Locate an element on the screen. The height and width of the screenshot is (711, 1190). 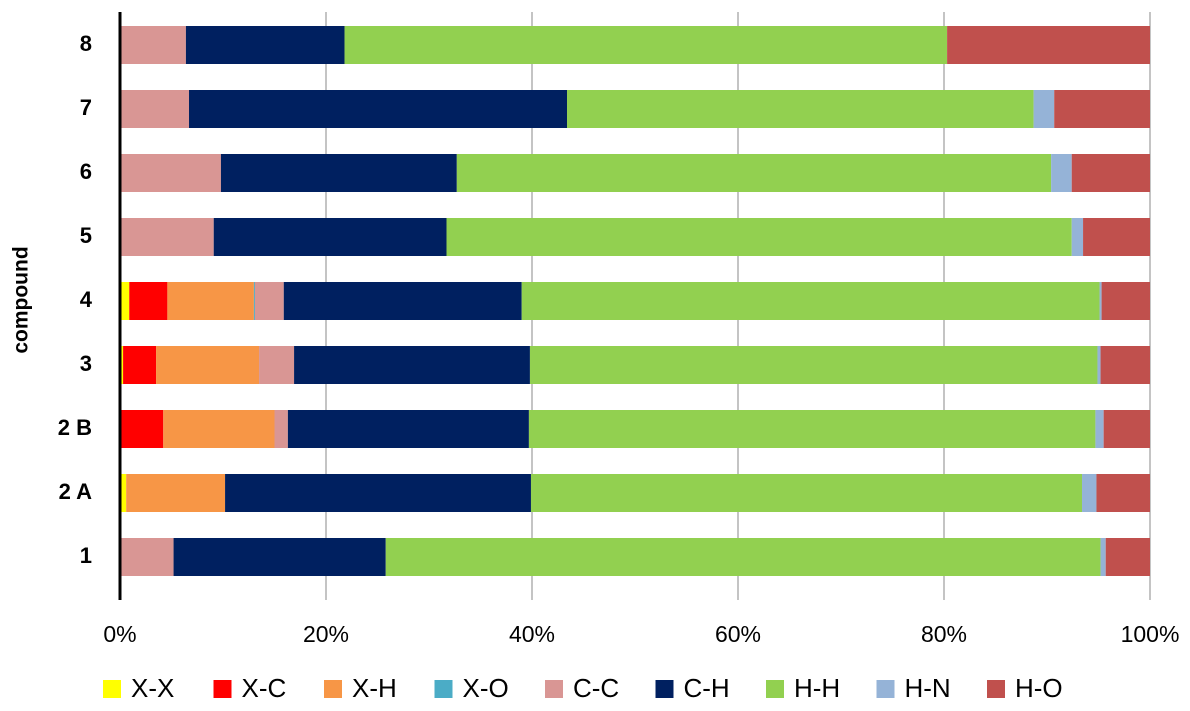
y-tick-label: 5 is located at coordinates (86, 235).